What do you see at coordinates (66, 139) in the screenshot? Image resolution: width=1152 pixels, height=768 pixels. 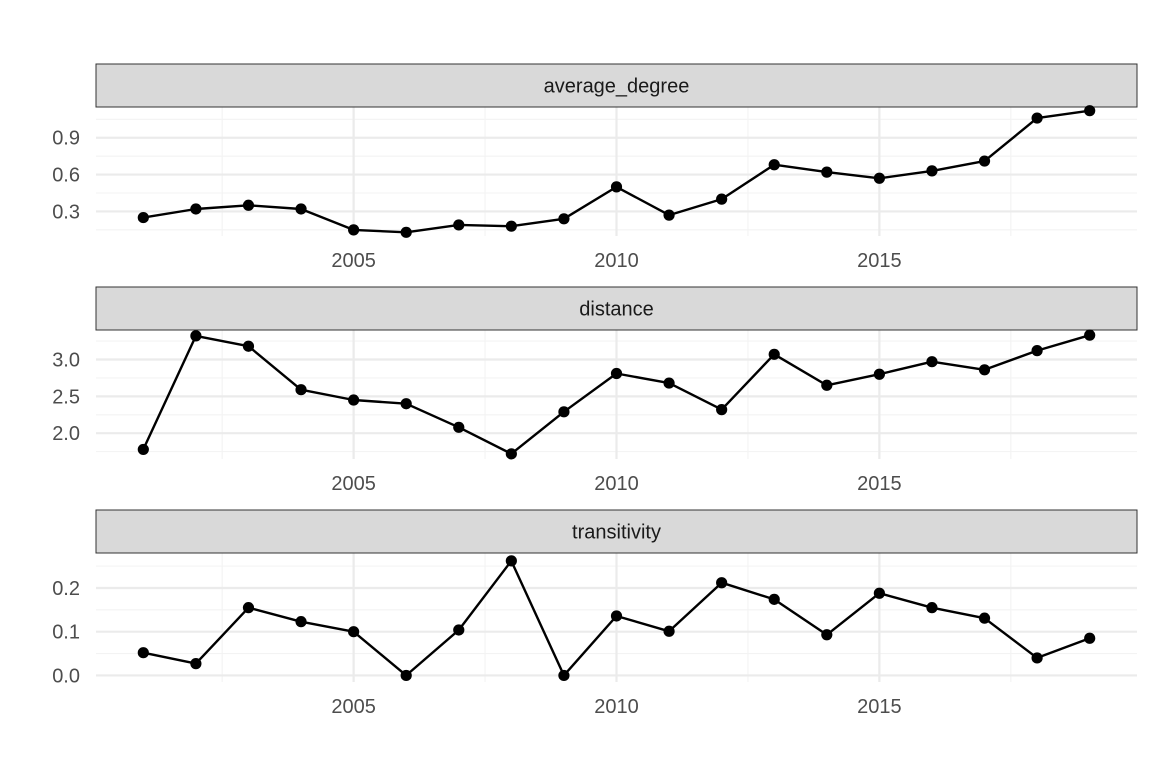 I see `y-tick-label: 0.9` at bounding box center [66, 139].